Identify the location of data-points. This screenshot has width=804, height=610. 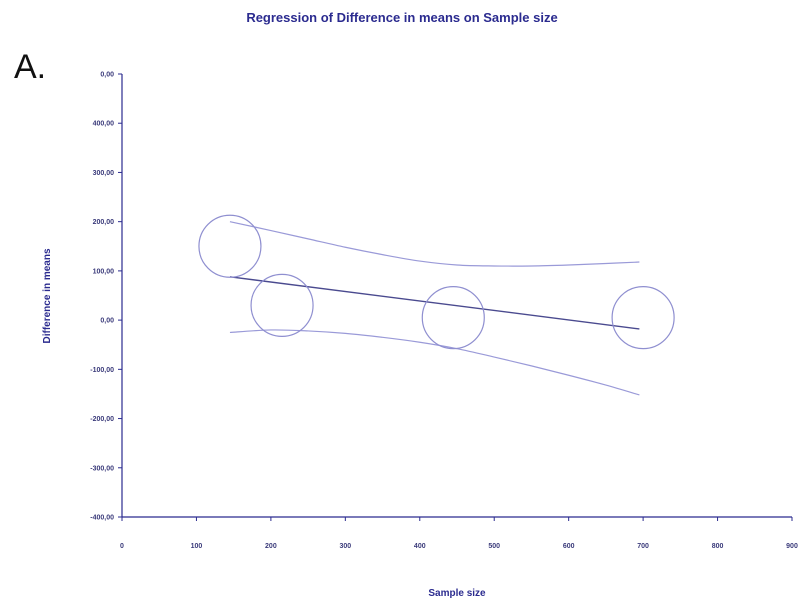
(436, 282).